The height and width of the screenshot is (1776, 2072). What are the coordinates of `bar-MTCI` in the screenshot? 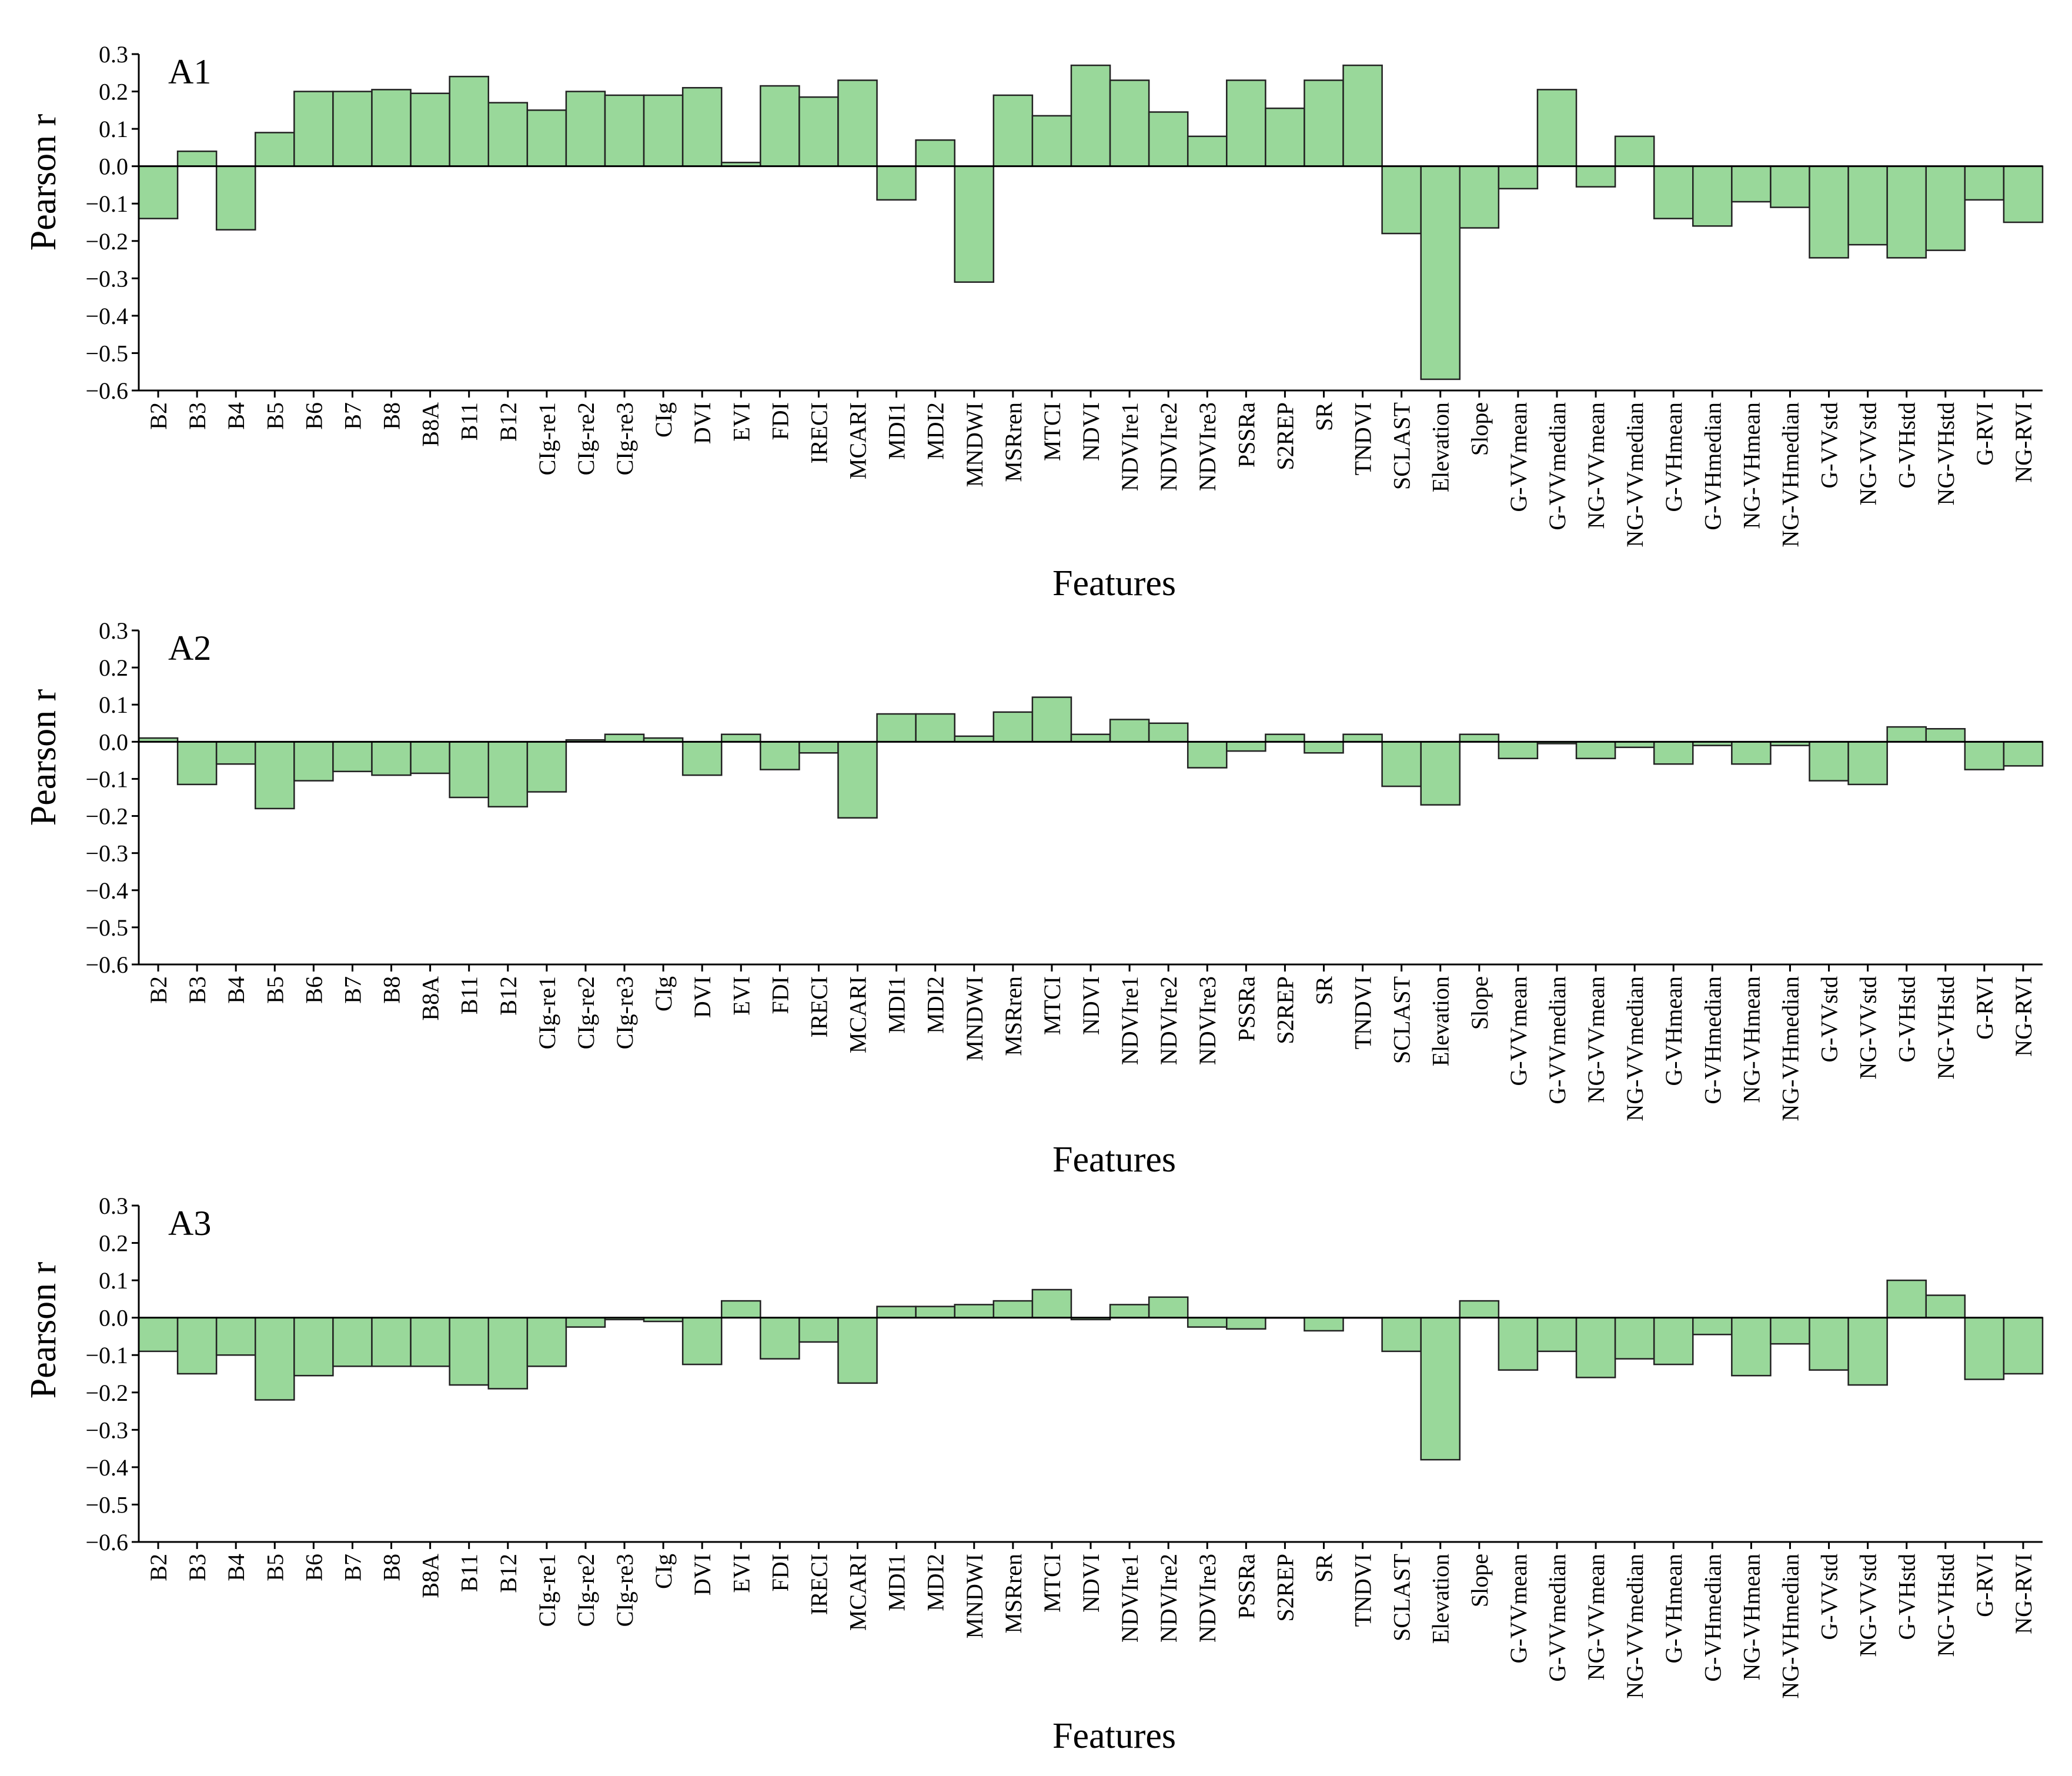 It's located at (1051, 719).